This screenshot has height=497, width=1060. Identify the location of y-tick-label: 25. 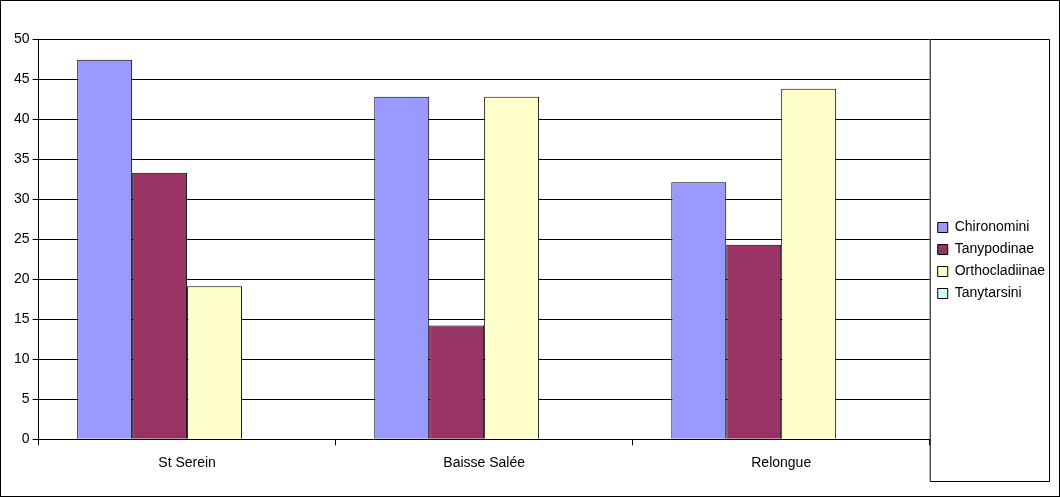
(21, 237).